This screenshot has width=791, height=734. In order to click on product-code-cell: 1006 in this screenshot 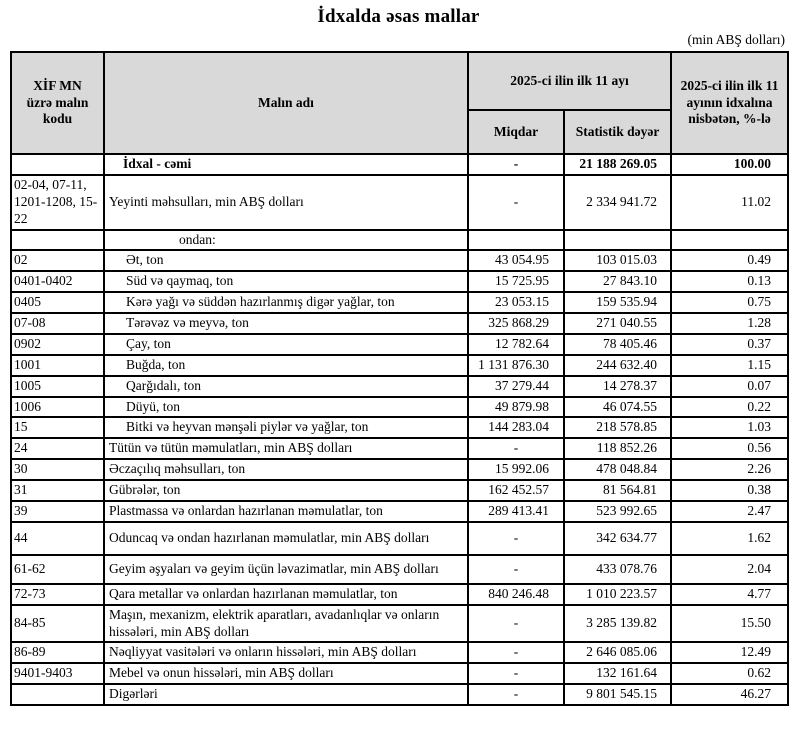, I will do `click(57, 407)`.